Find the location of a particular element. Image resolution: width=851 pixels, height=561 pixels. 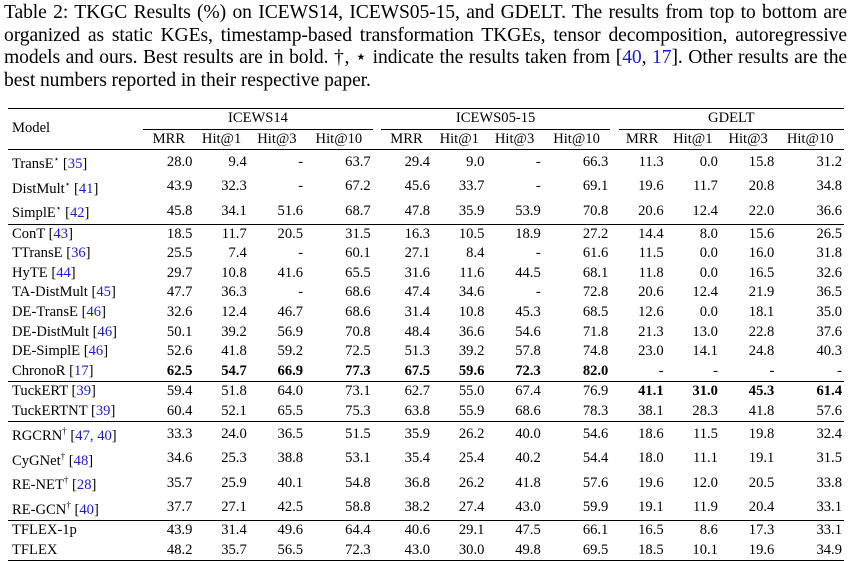

value-cell: 35.4 is located at coordinates (406, 459).